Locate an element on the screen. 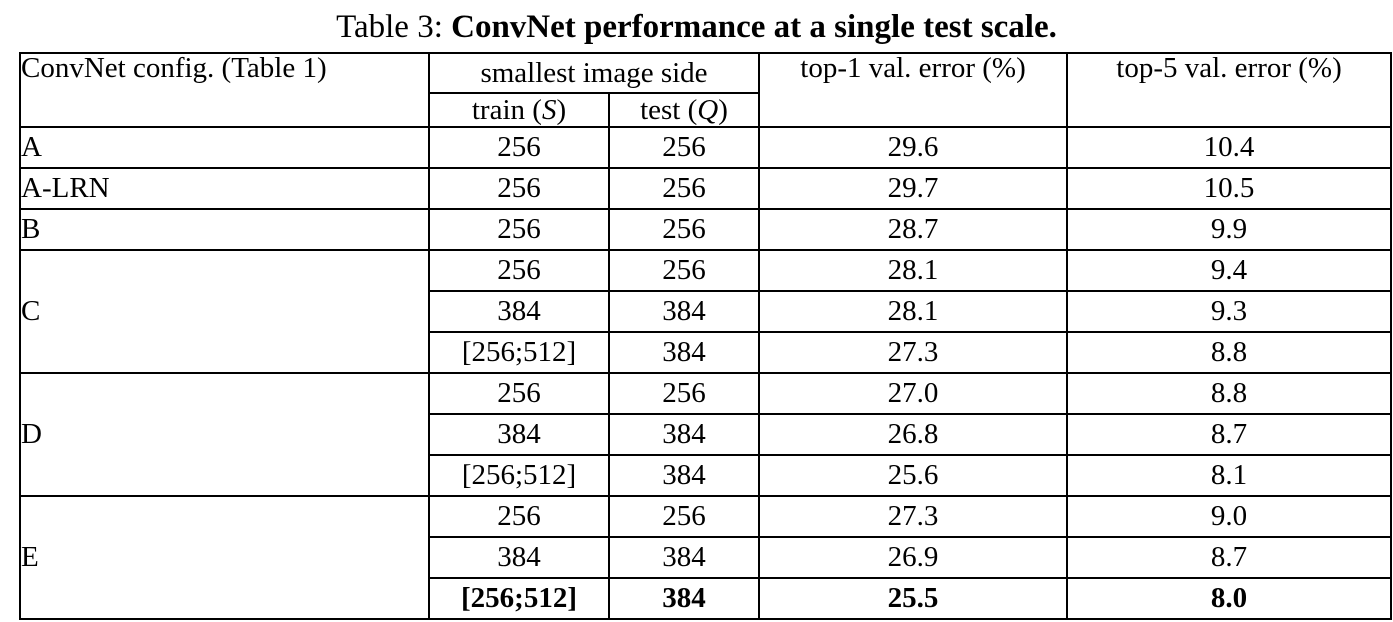 The image size is (1393, 622). config-cell: A is located at coordinates (224, 148).